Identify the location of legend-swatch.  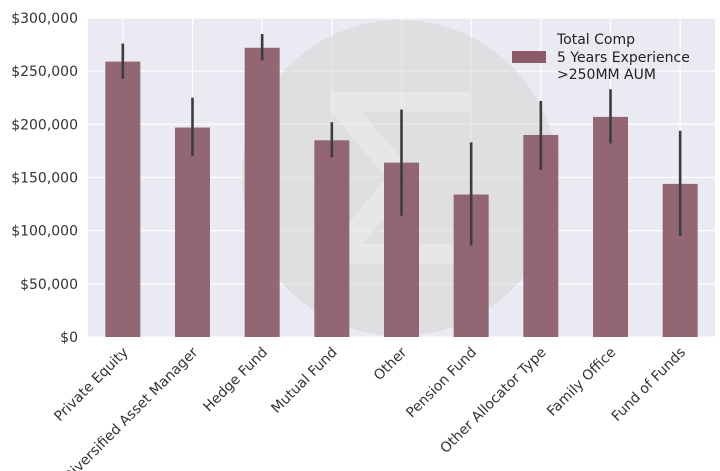
(529, 57).